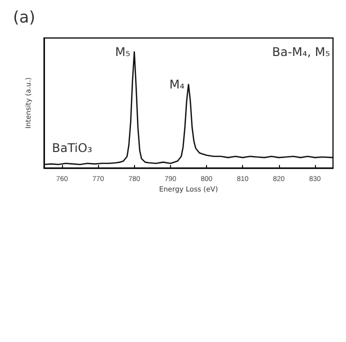 This screenshot has height=342, width=346. I want to click on annotation: M₅, so click(122, 51).